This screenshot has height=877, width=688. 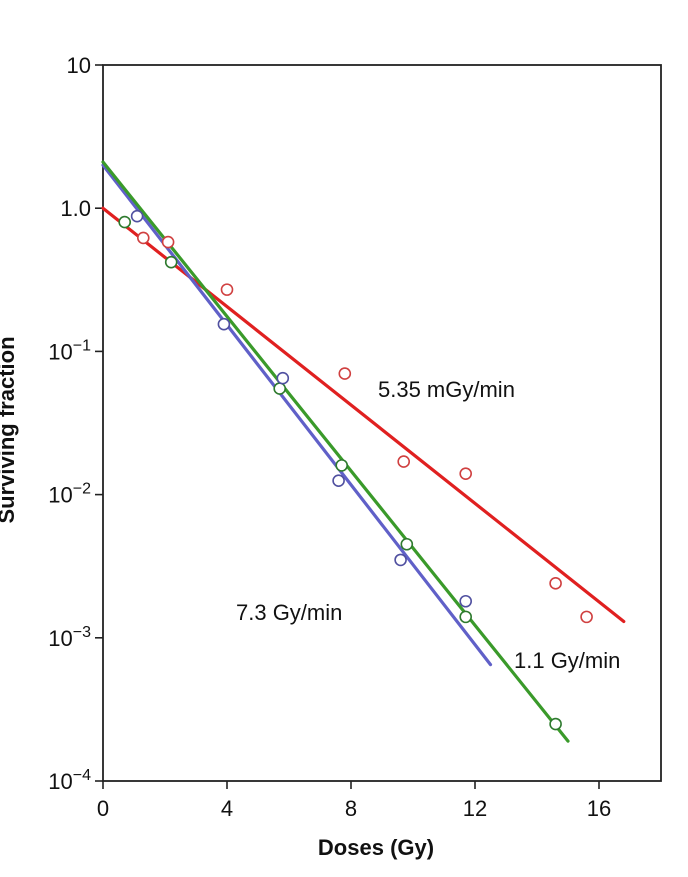 I want to click on series-label: 1.1 Gy/min, so click(x=567, y=660).